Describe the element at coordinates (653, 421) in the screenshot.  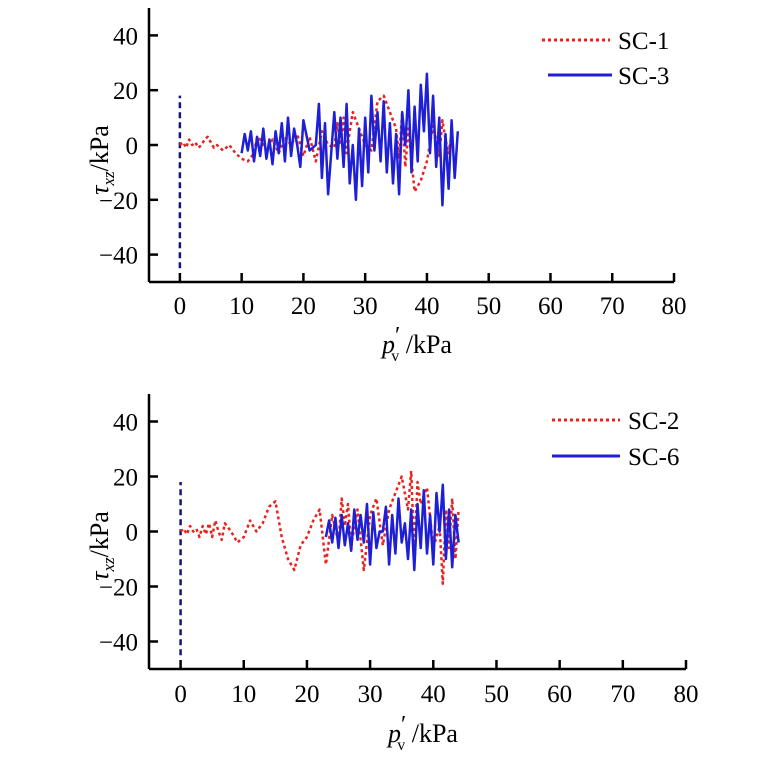
I see `legend-label-sc-2: SC-2` at that location.